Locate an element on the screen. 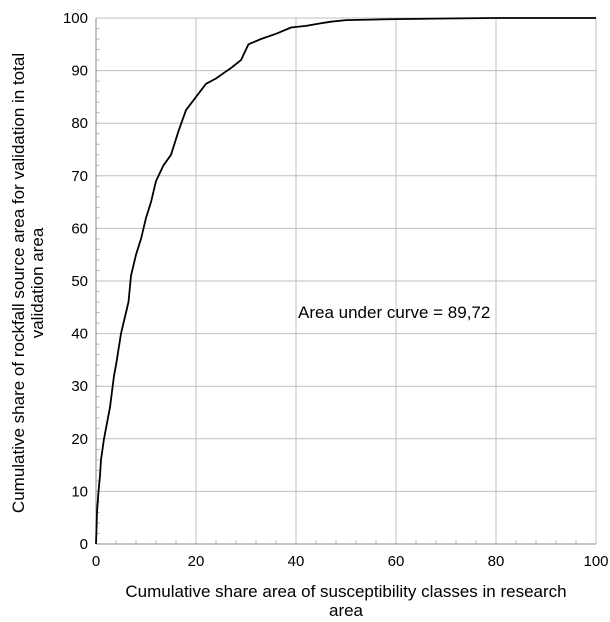  x-tick-labels: 0 20 40 60 80 100 is located at coordinates (350, 561).